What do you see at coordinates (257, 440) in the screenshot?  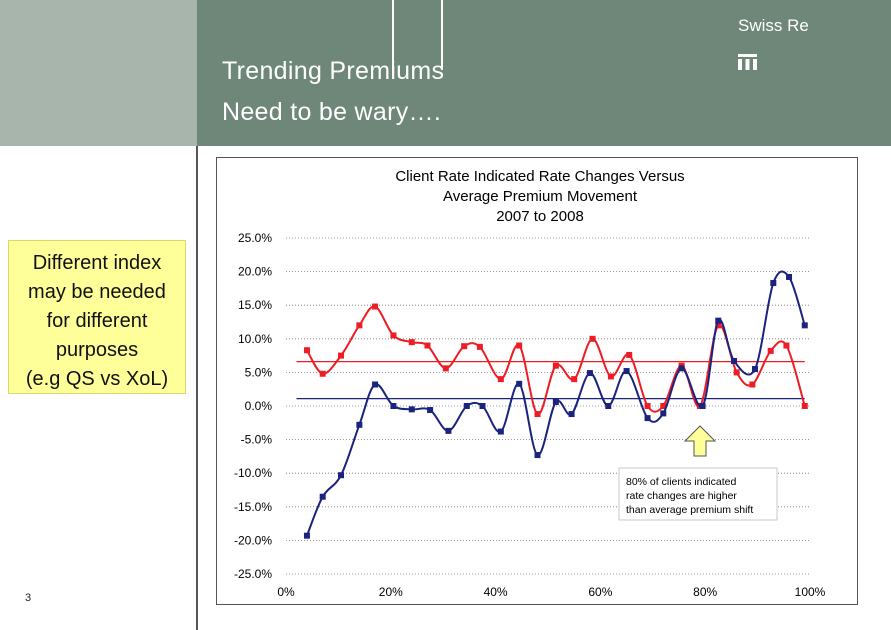 I see `y-tick-label: -5.0%` at bounding box center [257, 440].